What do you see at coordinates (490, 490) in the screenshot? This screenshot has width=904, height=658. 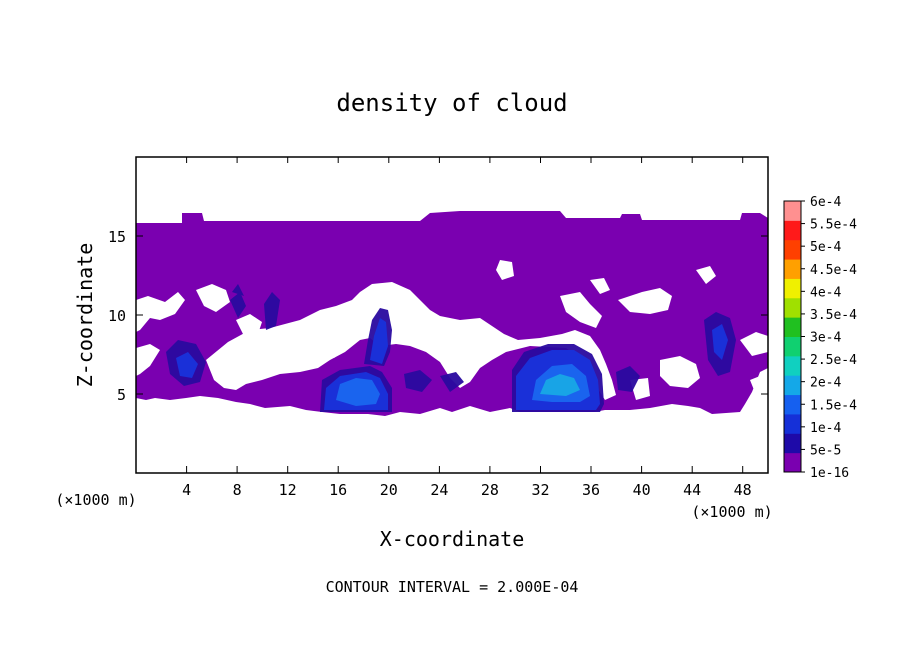 I see `x-tick-label: 28` at bounding box center [490, 490].